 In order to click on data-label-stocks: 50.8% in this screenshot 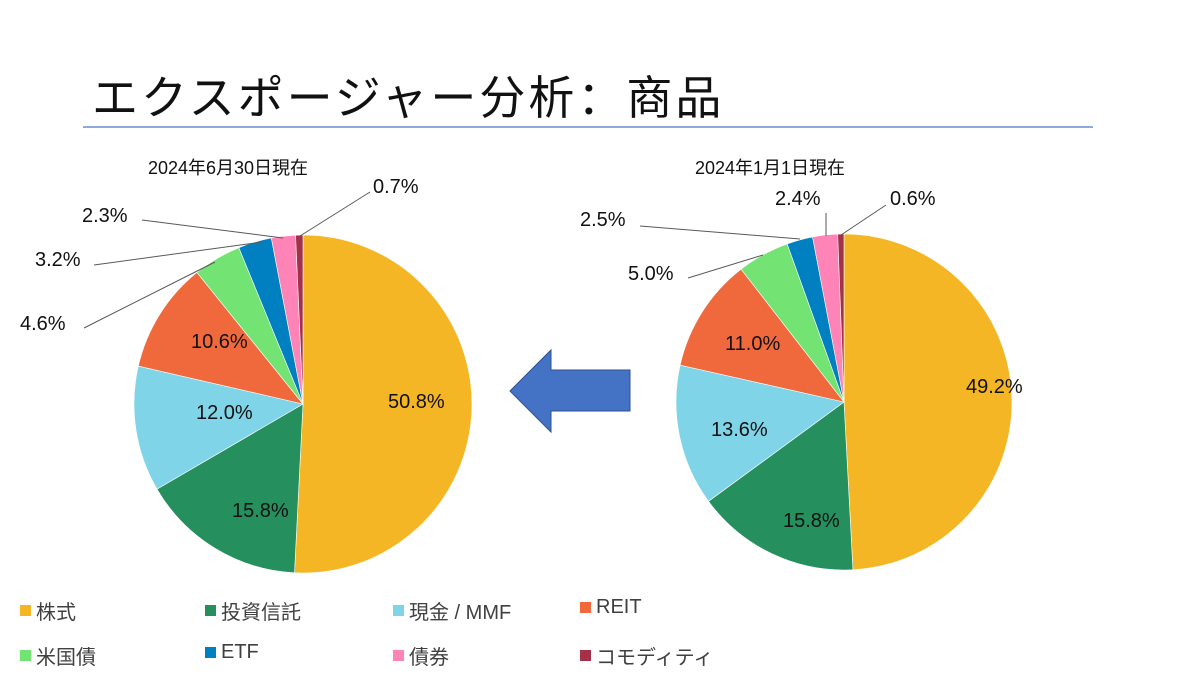, I will do `click(416, 402)`.